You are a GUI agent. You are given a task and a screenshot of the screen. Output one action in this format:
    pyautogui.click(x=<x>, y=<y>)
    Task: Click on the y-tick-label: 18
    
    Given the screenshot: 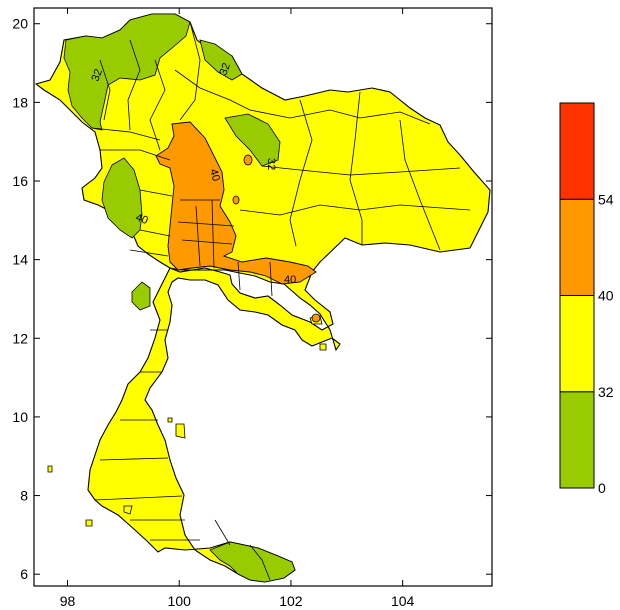 What is the action you would take?
    pyautogui.click(x=20, y=102)
    